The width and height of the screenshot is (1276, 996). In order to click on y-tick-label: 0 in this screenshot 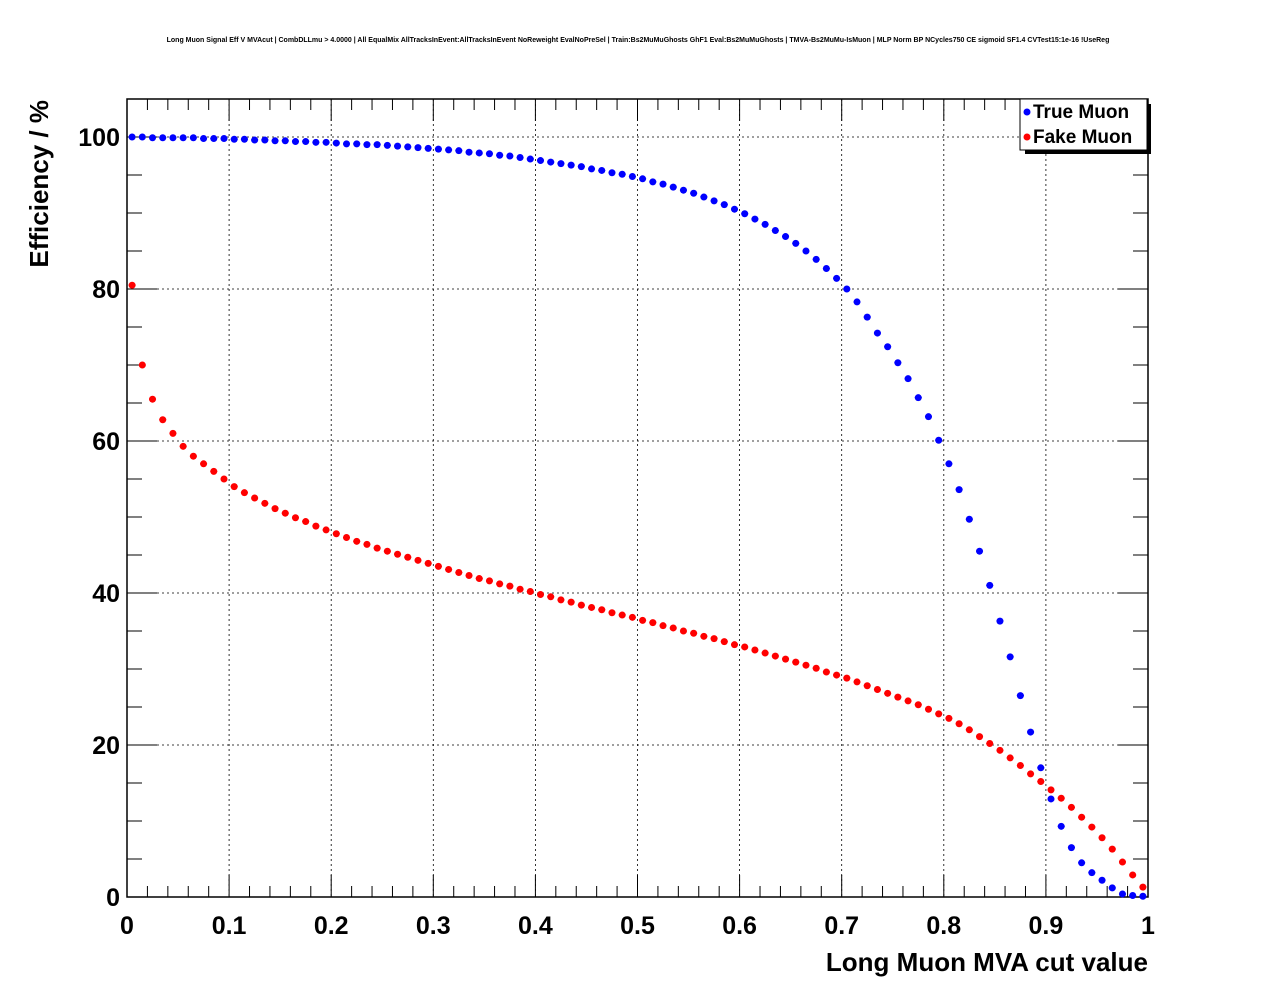, I will do `click(113, 898)`.